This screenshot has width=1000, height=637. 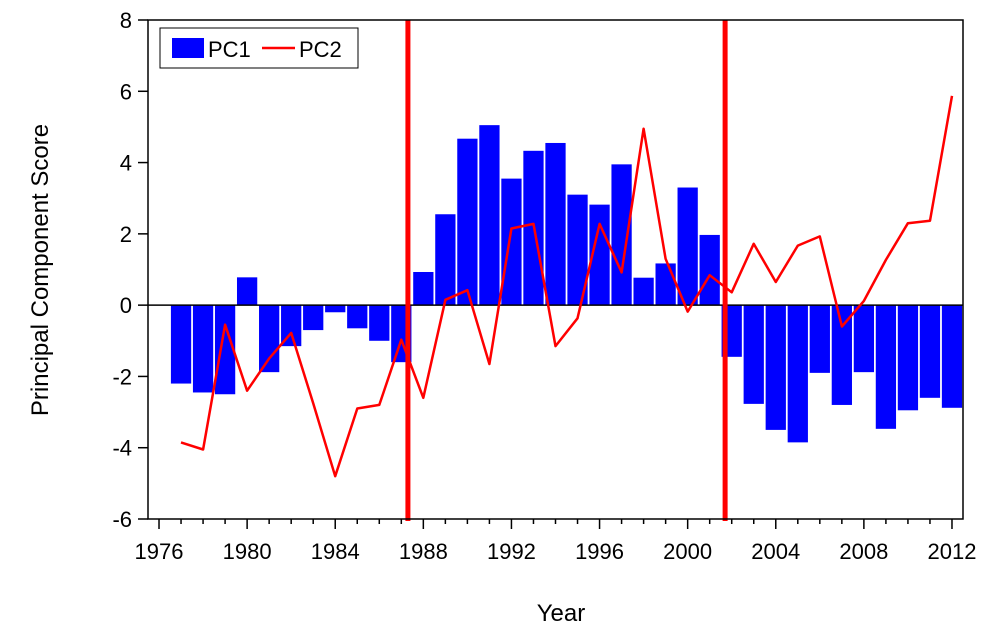 What do you see at coordinates (247, 551) in the screenshot?
I see `x-tick-label: 1980` at bounding box center [247, 551].